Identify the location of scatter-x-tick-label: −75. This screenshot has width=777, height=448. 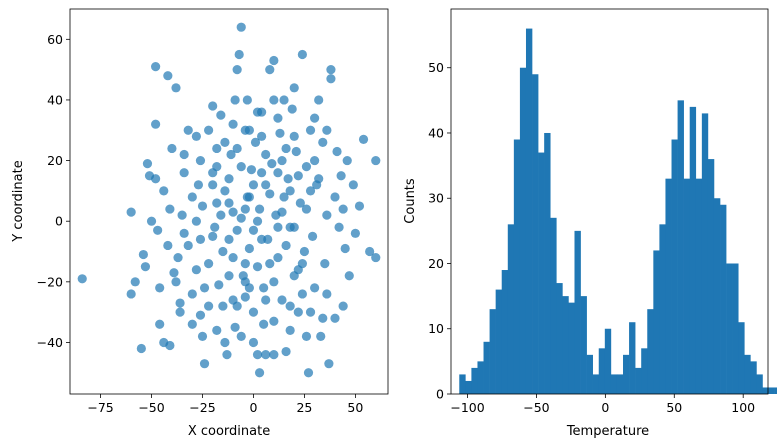
(100, 407).